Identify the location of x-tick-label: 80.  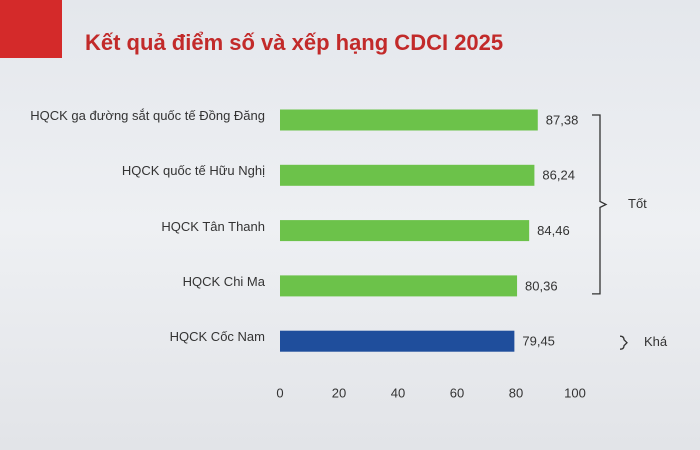
(516, 392).